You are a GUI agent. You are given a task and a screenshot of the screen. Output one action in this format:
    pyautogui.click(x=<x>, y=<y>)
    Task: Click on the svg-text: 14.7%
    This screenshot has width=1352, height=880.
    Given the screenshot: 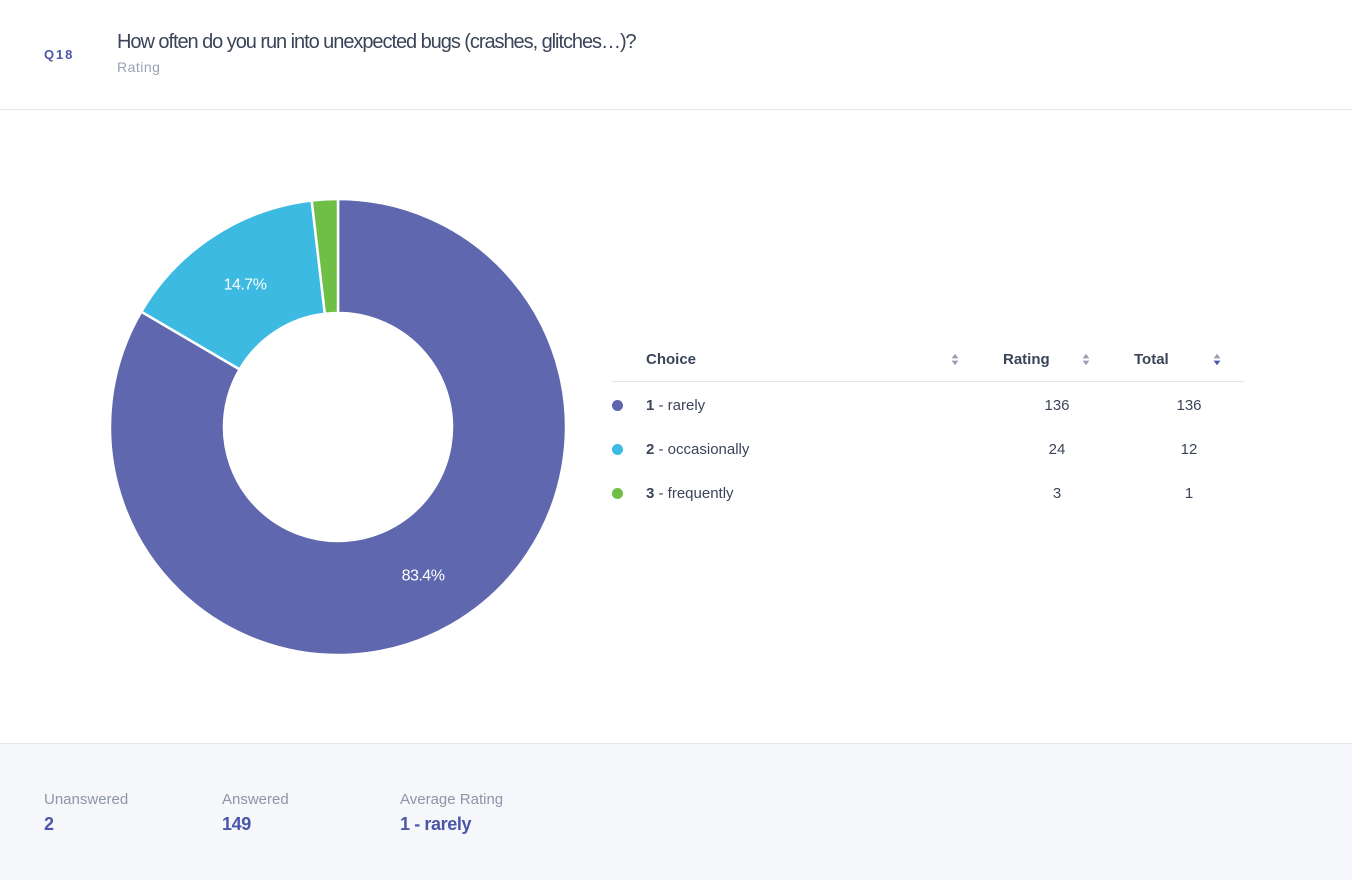 What is the action you would take?
    pyautogui.click(x=245, y=285)
    